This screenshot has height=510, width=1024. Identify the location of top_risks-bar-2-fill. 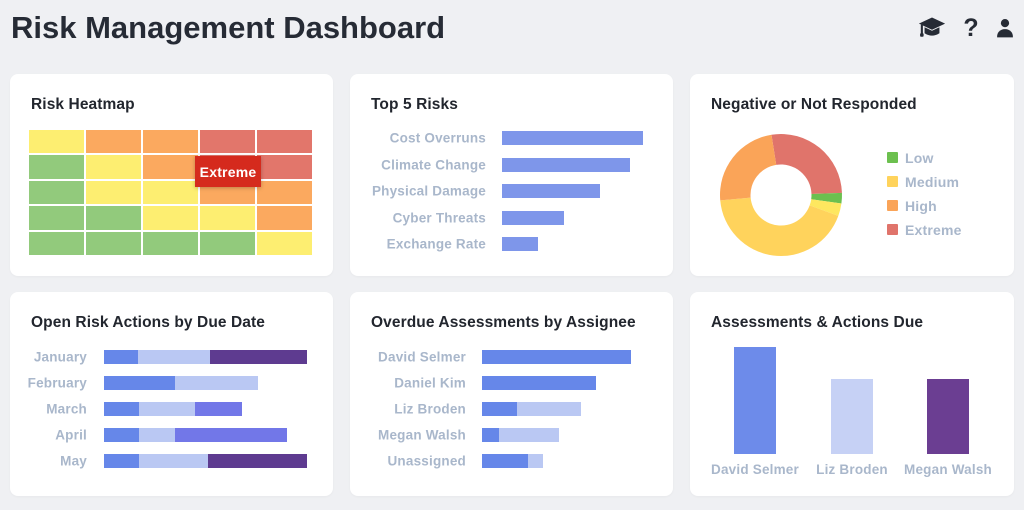
(566, 164).